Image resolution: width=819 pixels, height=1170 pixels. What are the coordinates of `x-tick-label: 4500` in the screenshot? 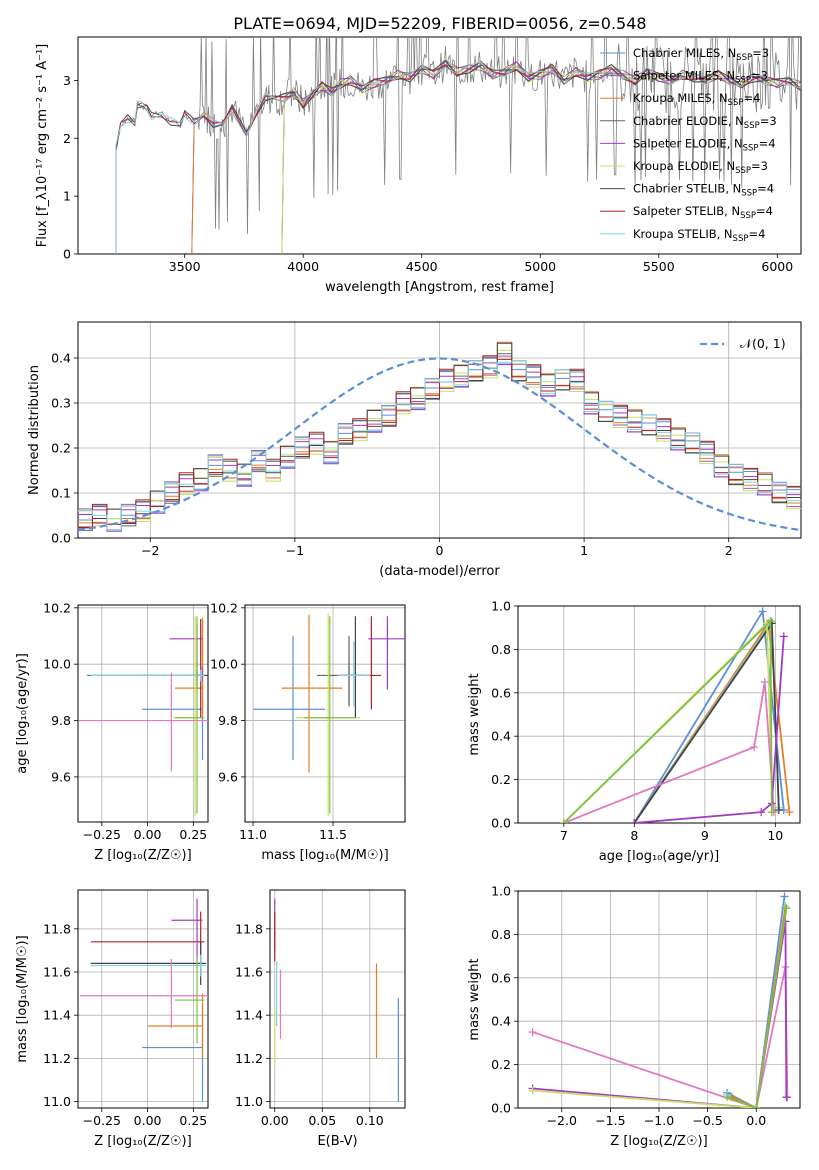 It's located at (422, 266).